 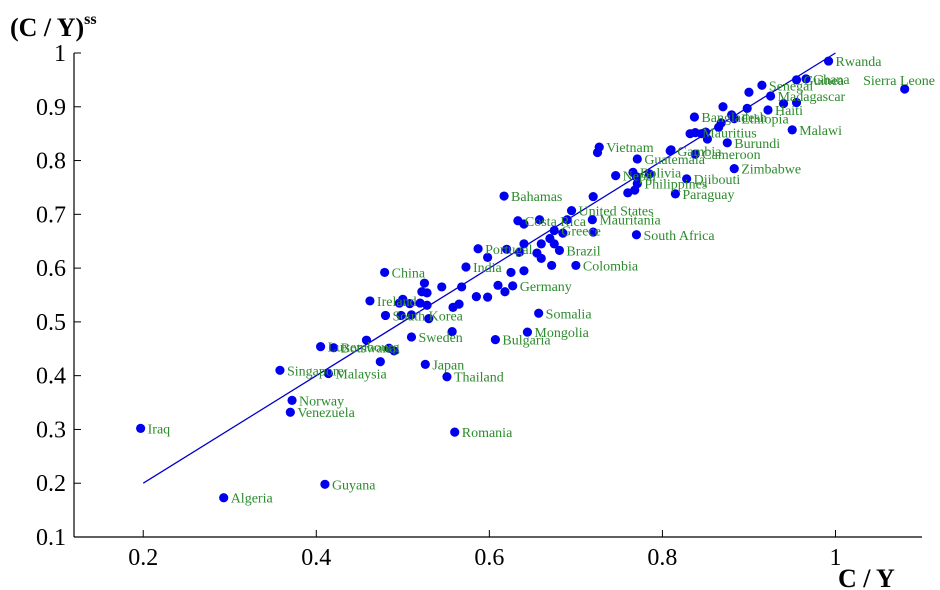 What do you see at coordinates (51, 323) in the screenshot?
I see `y-tick-label: 0.5` at bounding box center [51, 323].